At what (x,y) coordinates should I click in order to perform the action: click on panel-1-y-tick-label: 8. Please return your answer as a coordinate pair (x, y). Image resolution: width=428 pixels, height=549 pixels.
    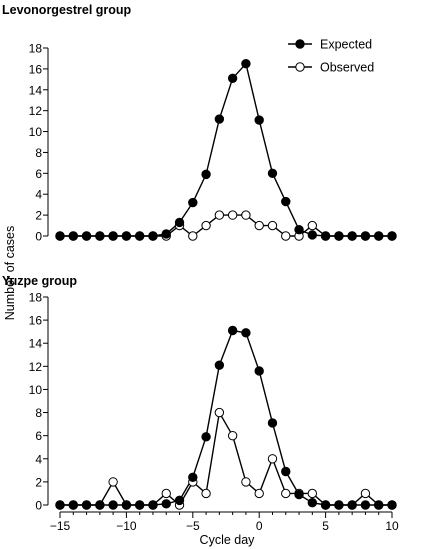
    Looking at the image, I should click on (38, 153).